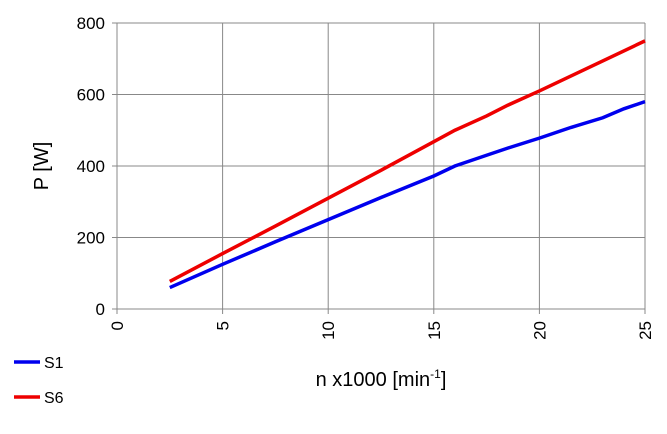 The height and width of the screenshot is (434, 667). I want to click on x-axis-label: n x1000 [min-1], so click(381, 379).